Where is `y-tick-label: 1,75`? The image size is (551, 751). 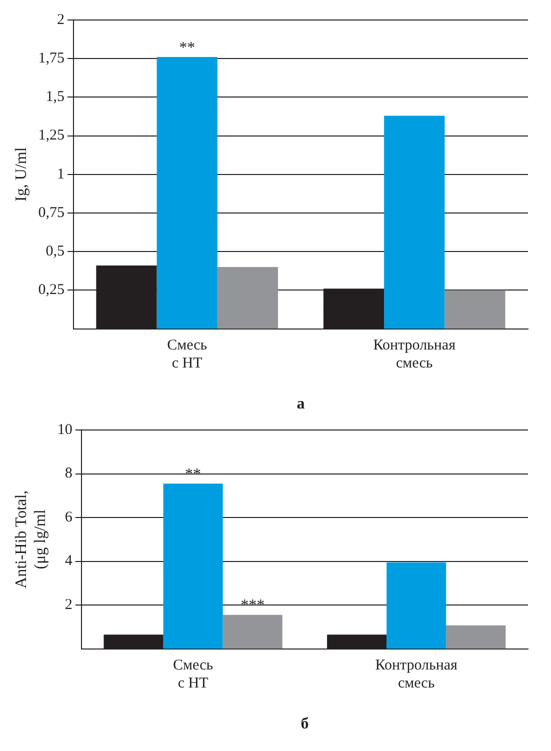
y-tick-label: 1,75 is located at coordinates (51, 58).